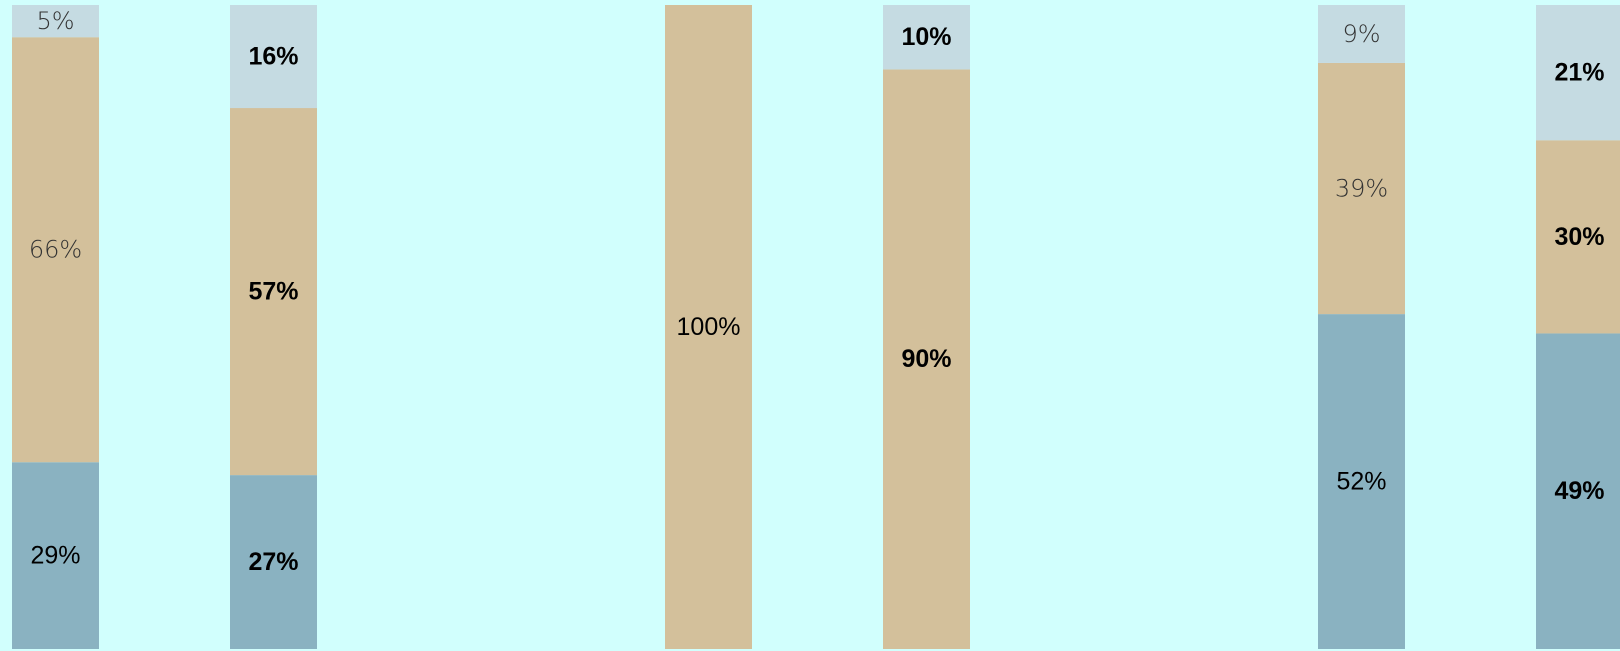 This screenshot has height=651, width=1620. I want to click on data-label: 9%, so click(1361, 34).